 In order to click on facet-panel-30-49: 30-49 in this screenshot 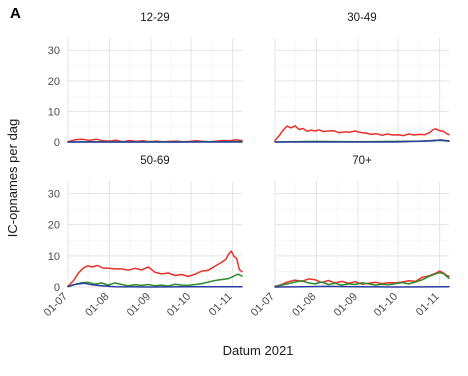, I will do `click(362, 77)`.